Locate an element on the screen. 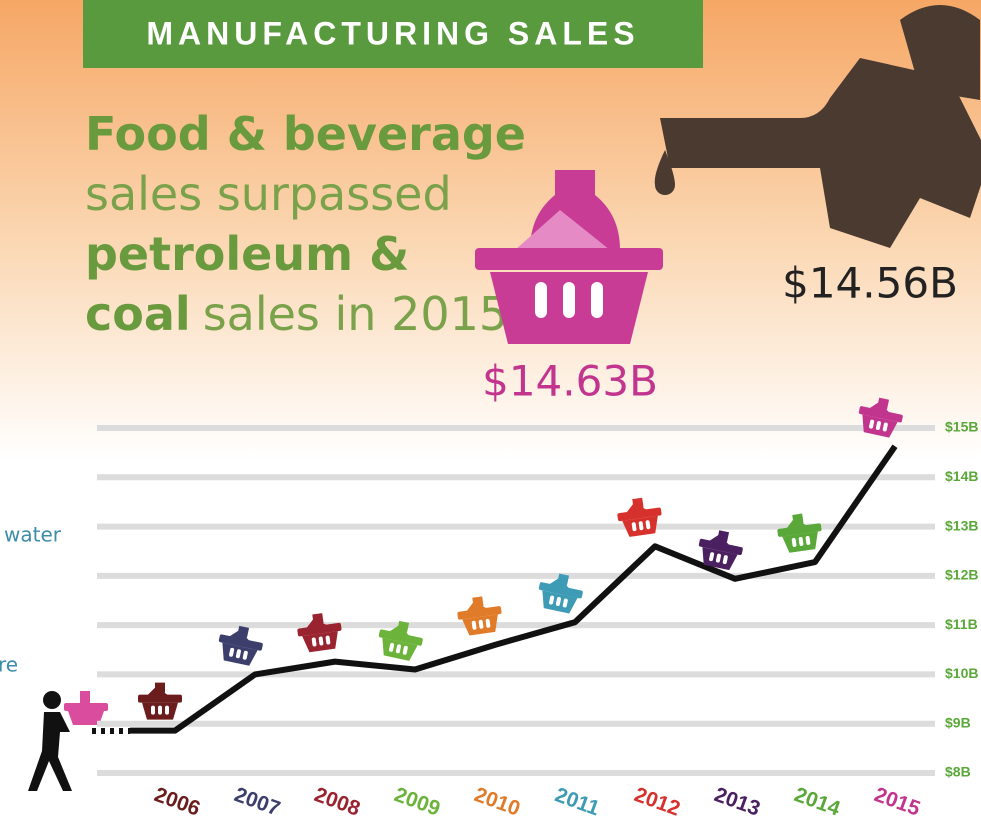  worker-icon is located at coordinates (50, 741).